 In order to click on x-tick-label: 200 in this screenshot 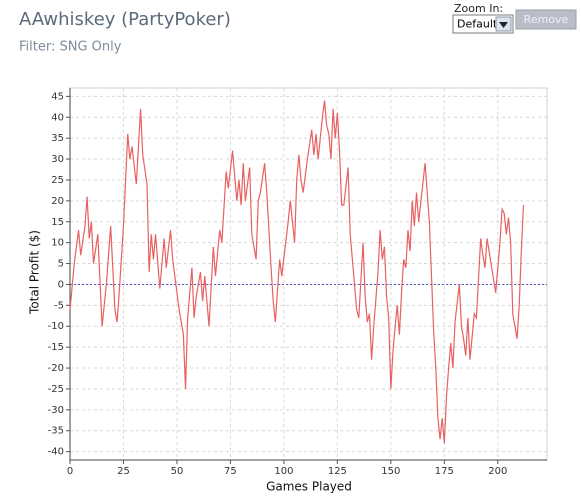, I will do `click(497, 471)`.